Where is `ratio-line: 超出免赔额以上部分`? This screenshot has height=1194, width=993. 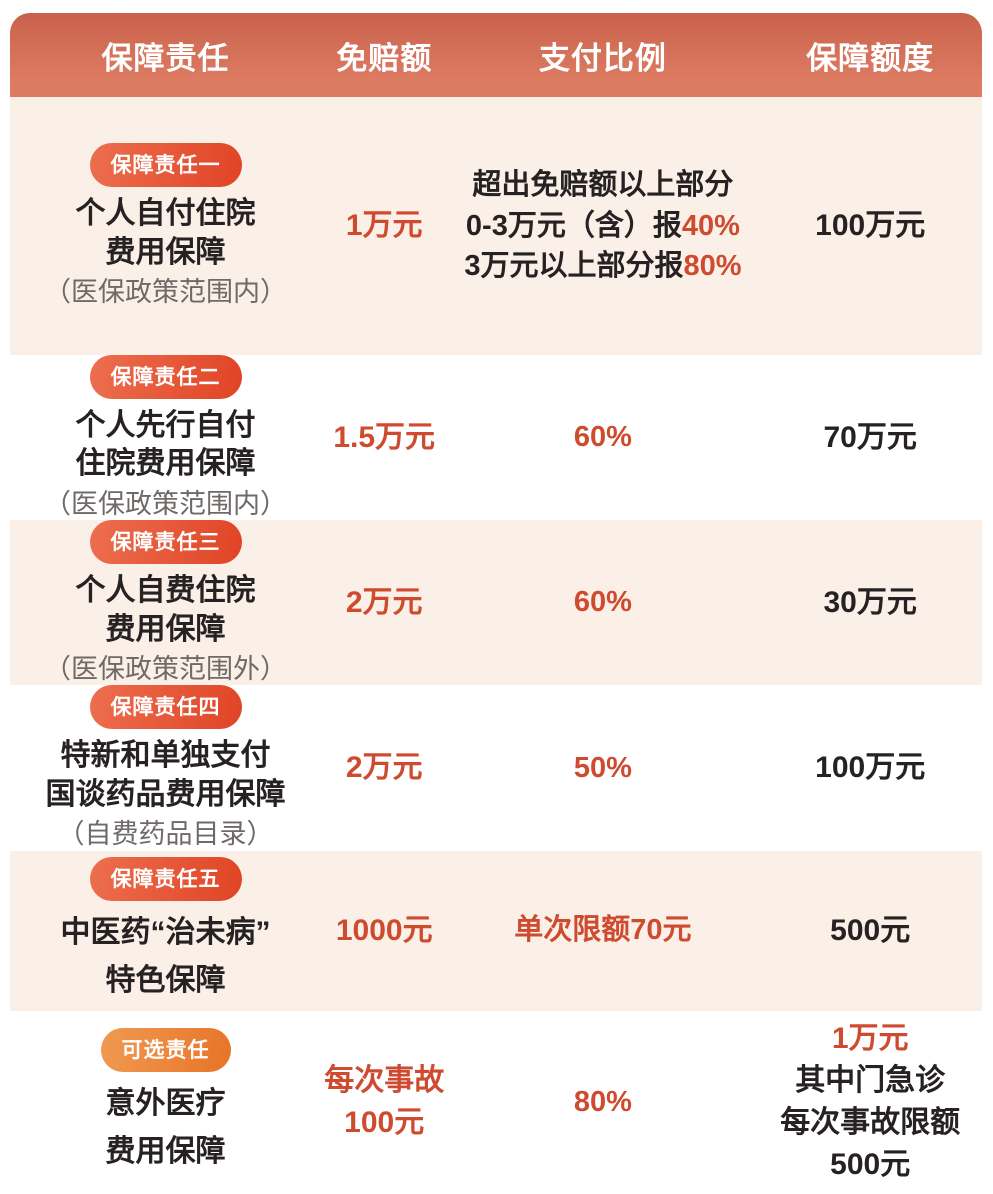
ratio-line: 超出免赔额以上部分 is located at coordinates (602, 185).